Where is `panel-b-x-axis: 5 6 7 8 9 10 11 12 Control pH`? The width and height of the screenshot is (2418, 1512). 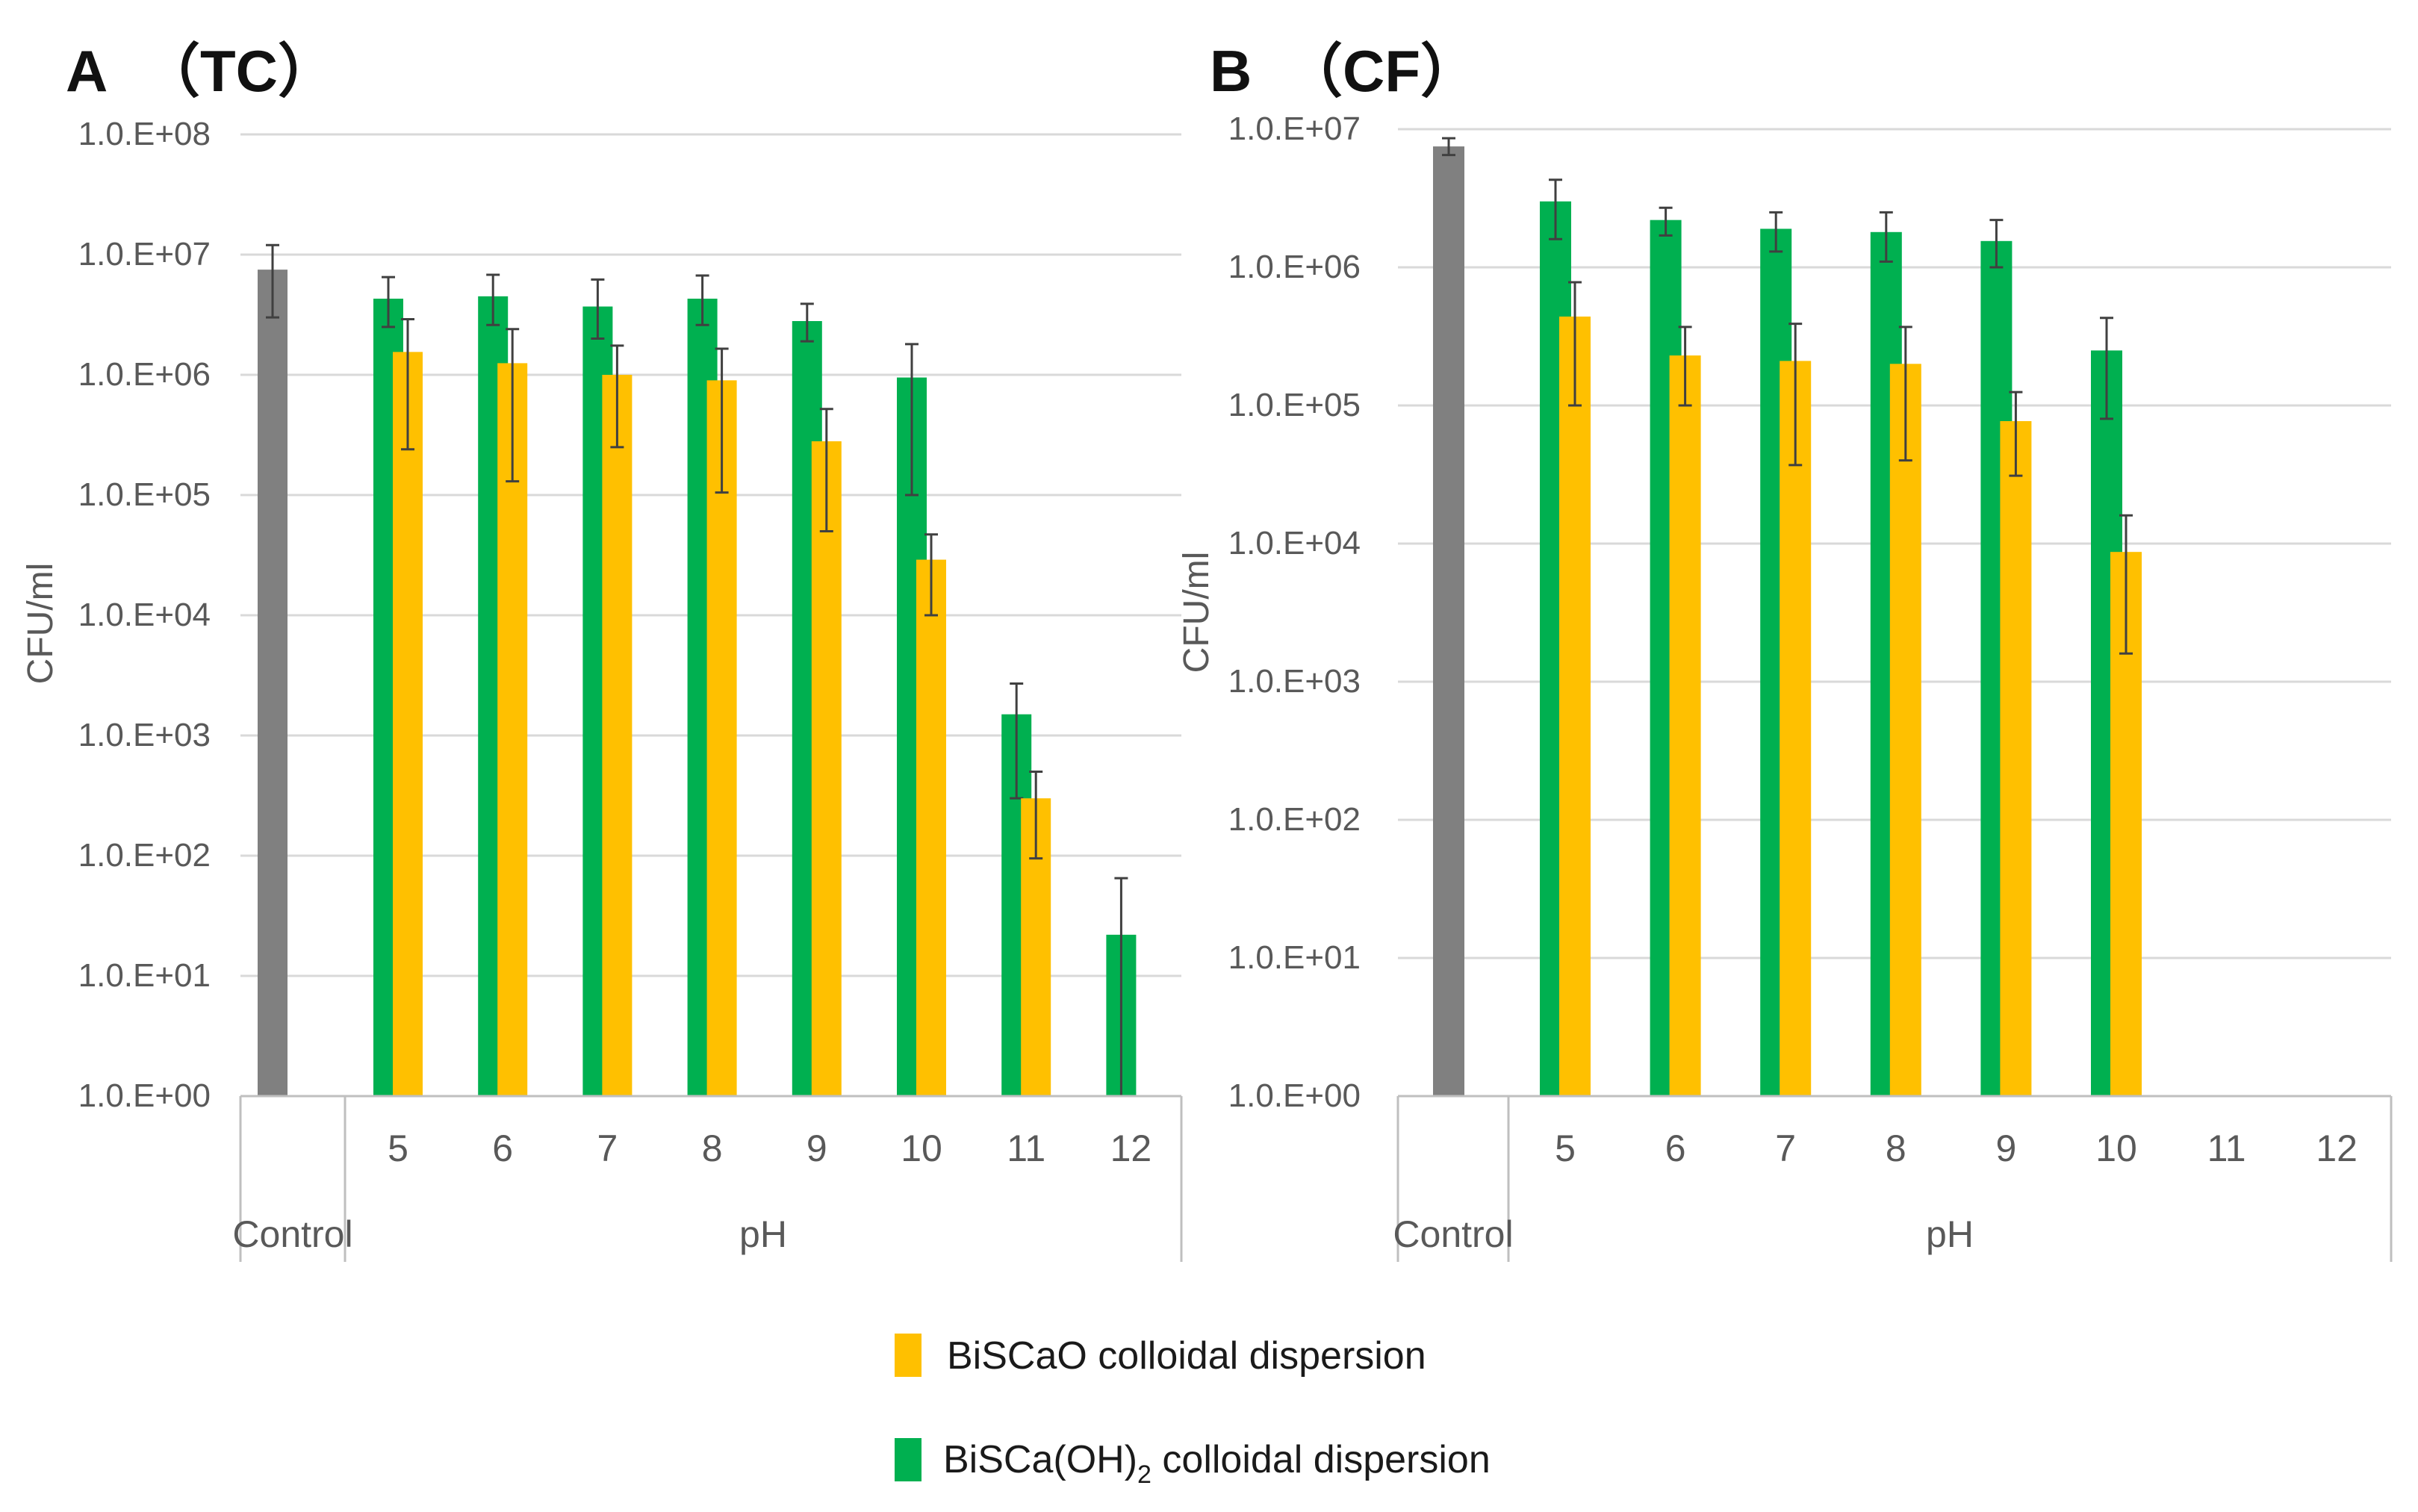
panel-b-x-axis: 5 6 7 8 9 10 11 12 Control pH is located at coordinates (1893, 1178).